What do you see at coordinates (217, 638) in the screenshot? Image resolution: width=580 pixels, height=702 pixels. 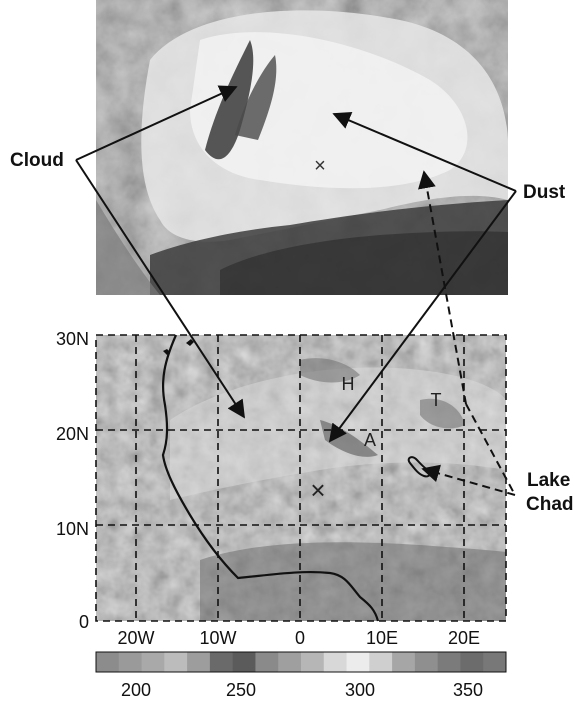 I see `lon-tick-10w: 10W` at bounding box center [217, 638].